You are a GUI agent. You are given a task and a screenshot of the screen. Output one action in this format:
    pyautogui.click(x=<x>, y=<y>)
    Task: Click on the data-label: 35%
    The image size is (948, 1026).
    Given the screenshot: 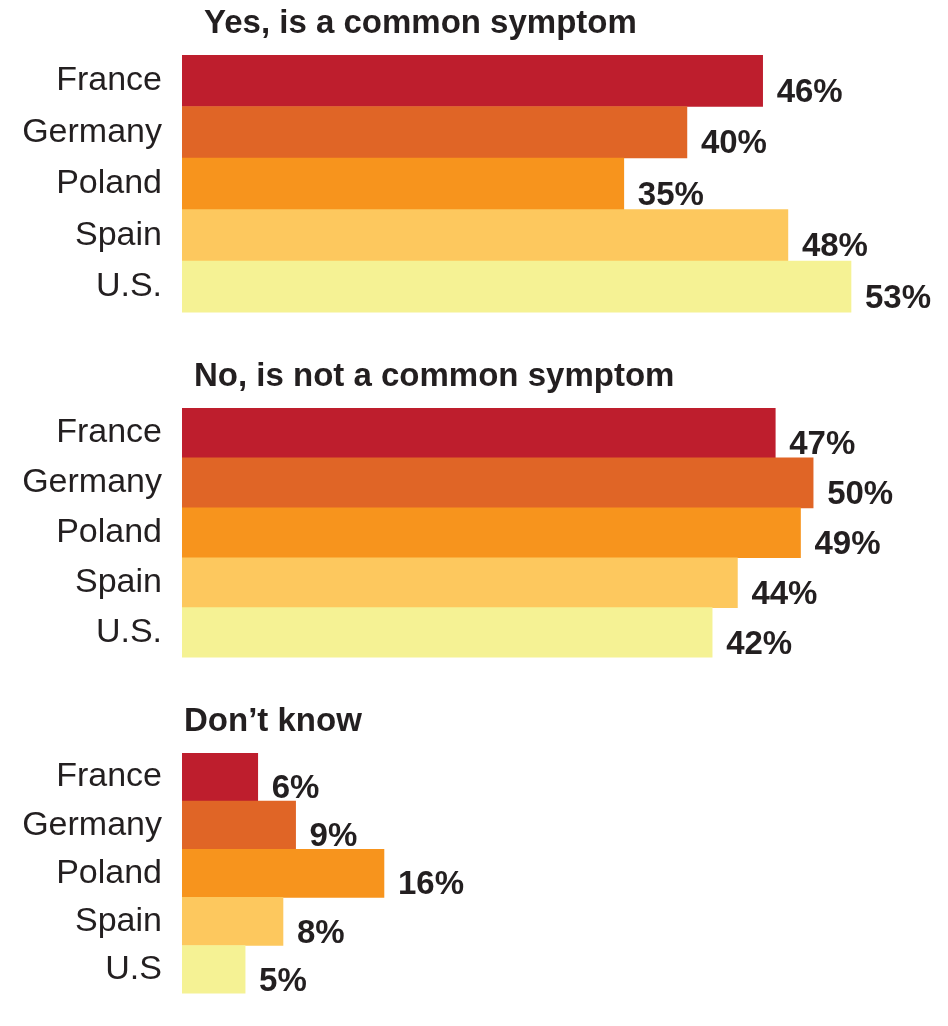 What is the action you would take?
    pyautogui.click(x=670, y=193)
    